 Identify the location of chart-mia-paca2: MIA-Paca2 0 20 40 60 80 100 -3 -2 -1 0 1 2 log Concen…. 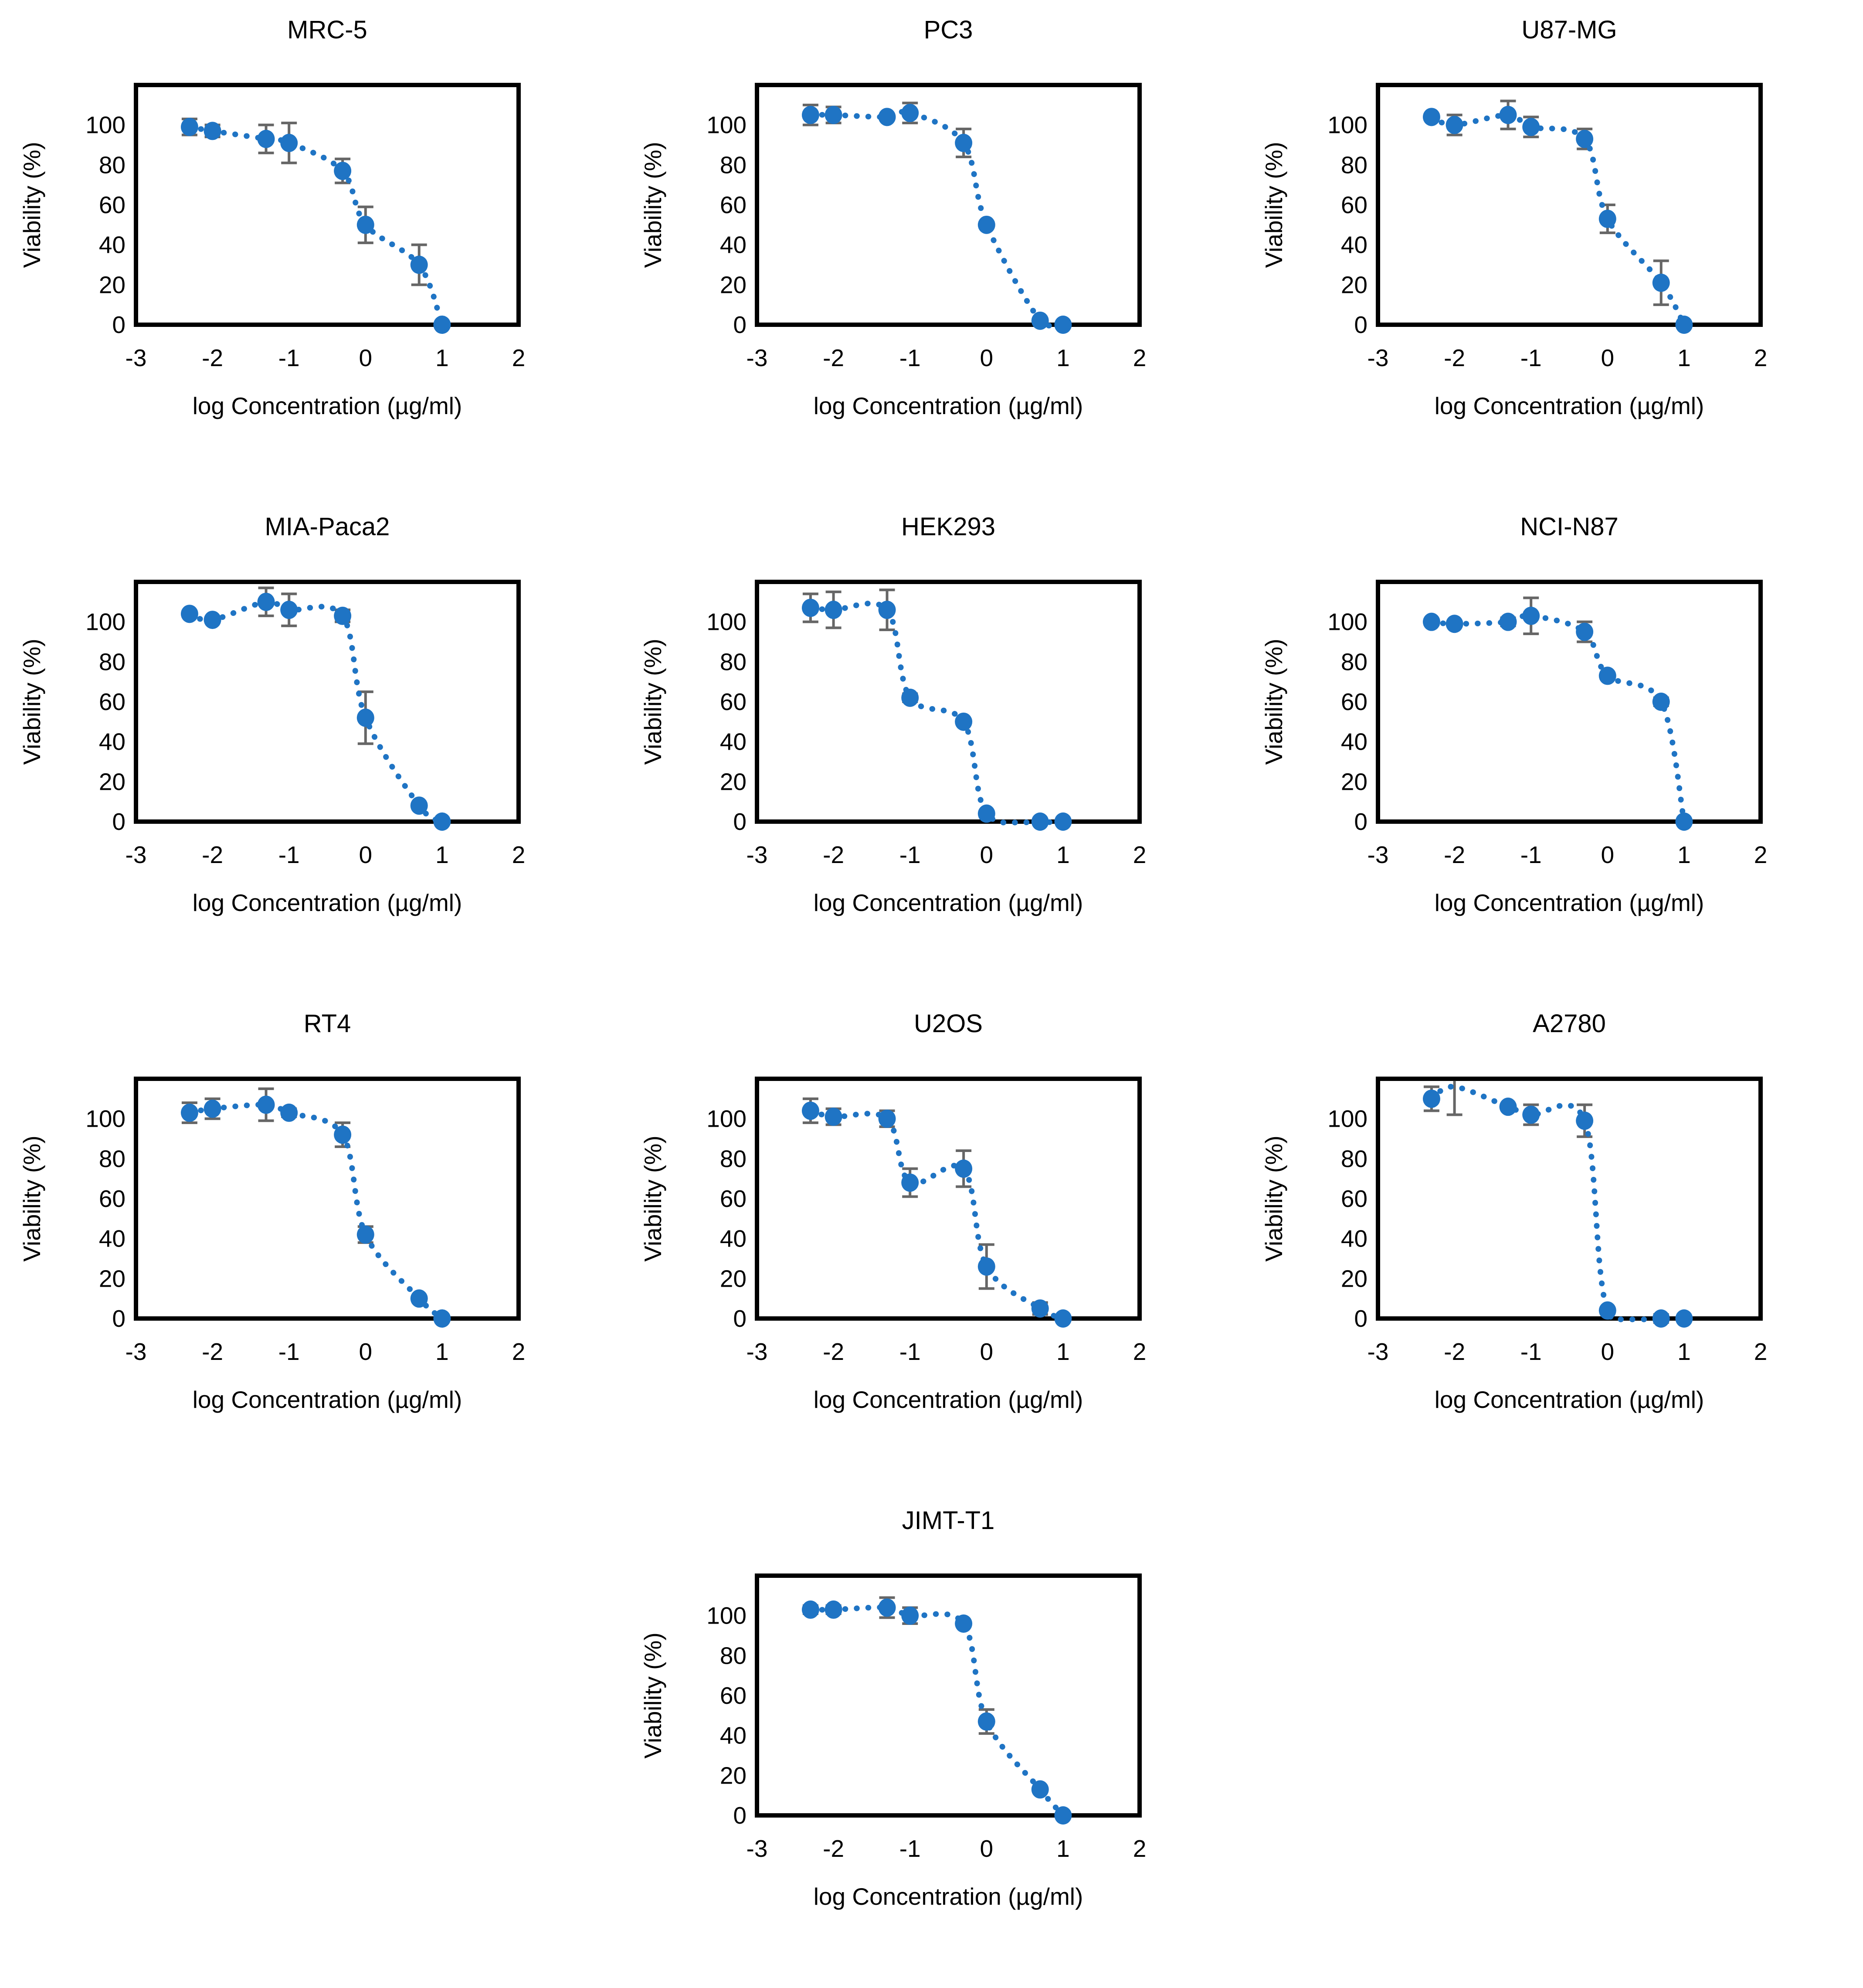
(310, 745).